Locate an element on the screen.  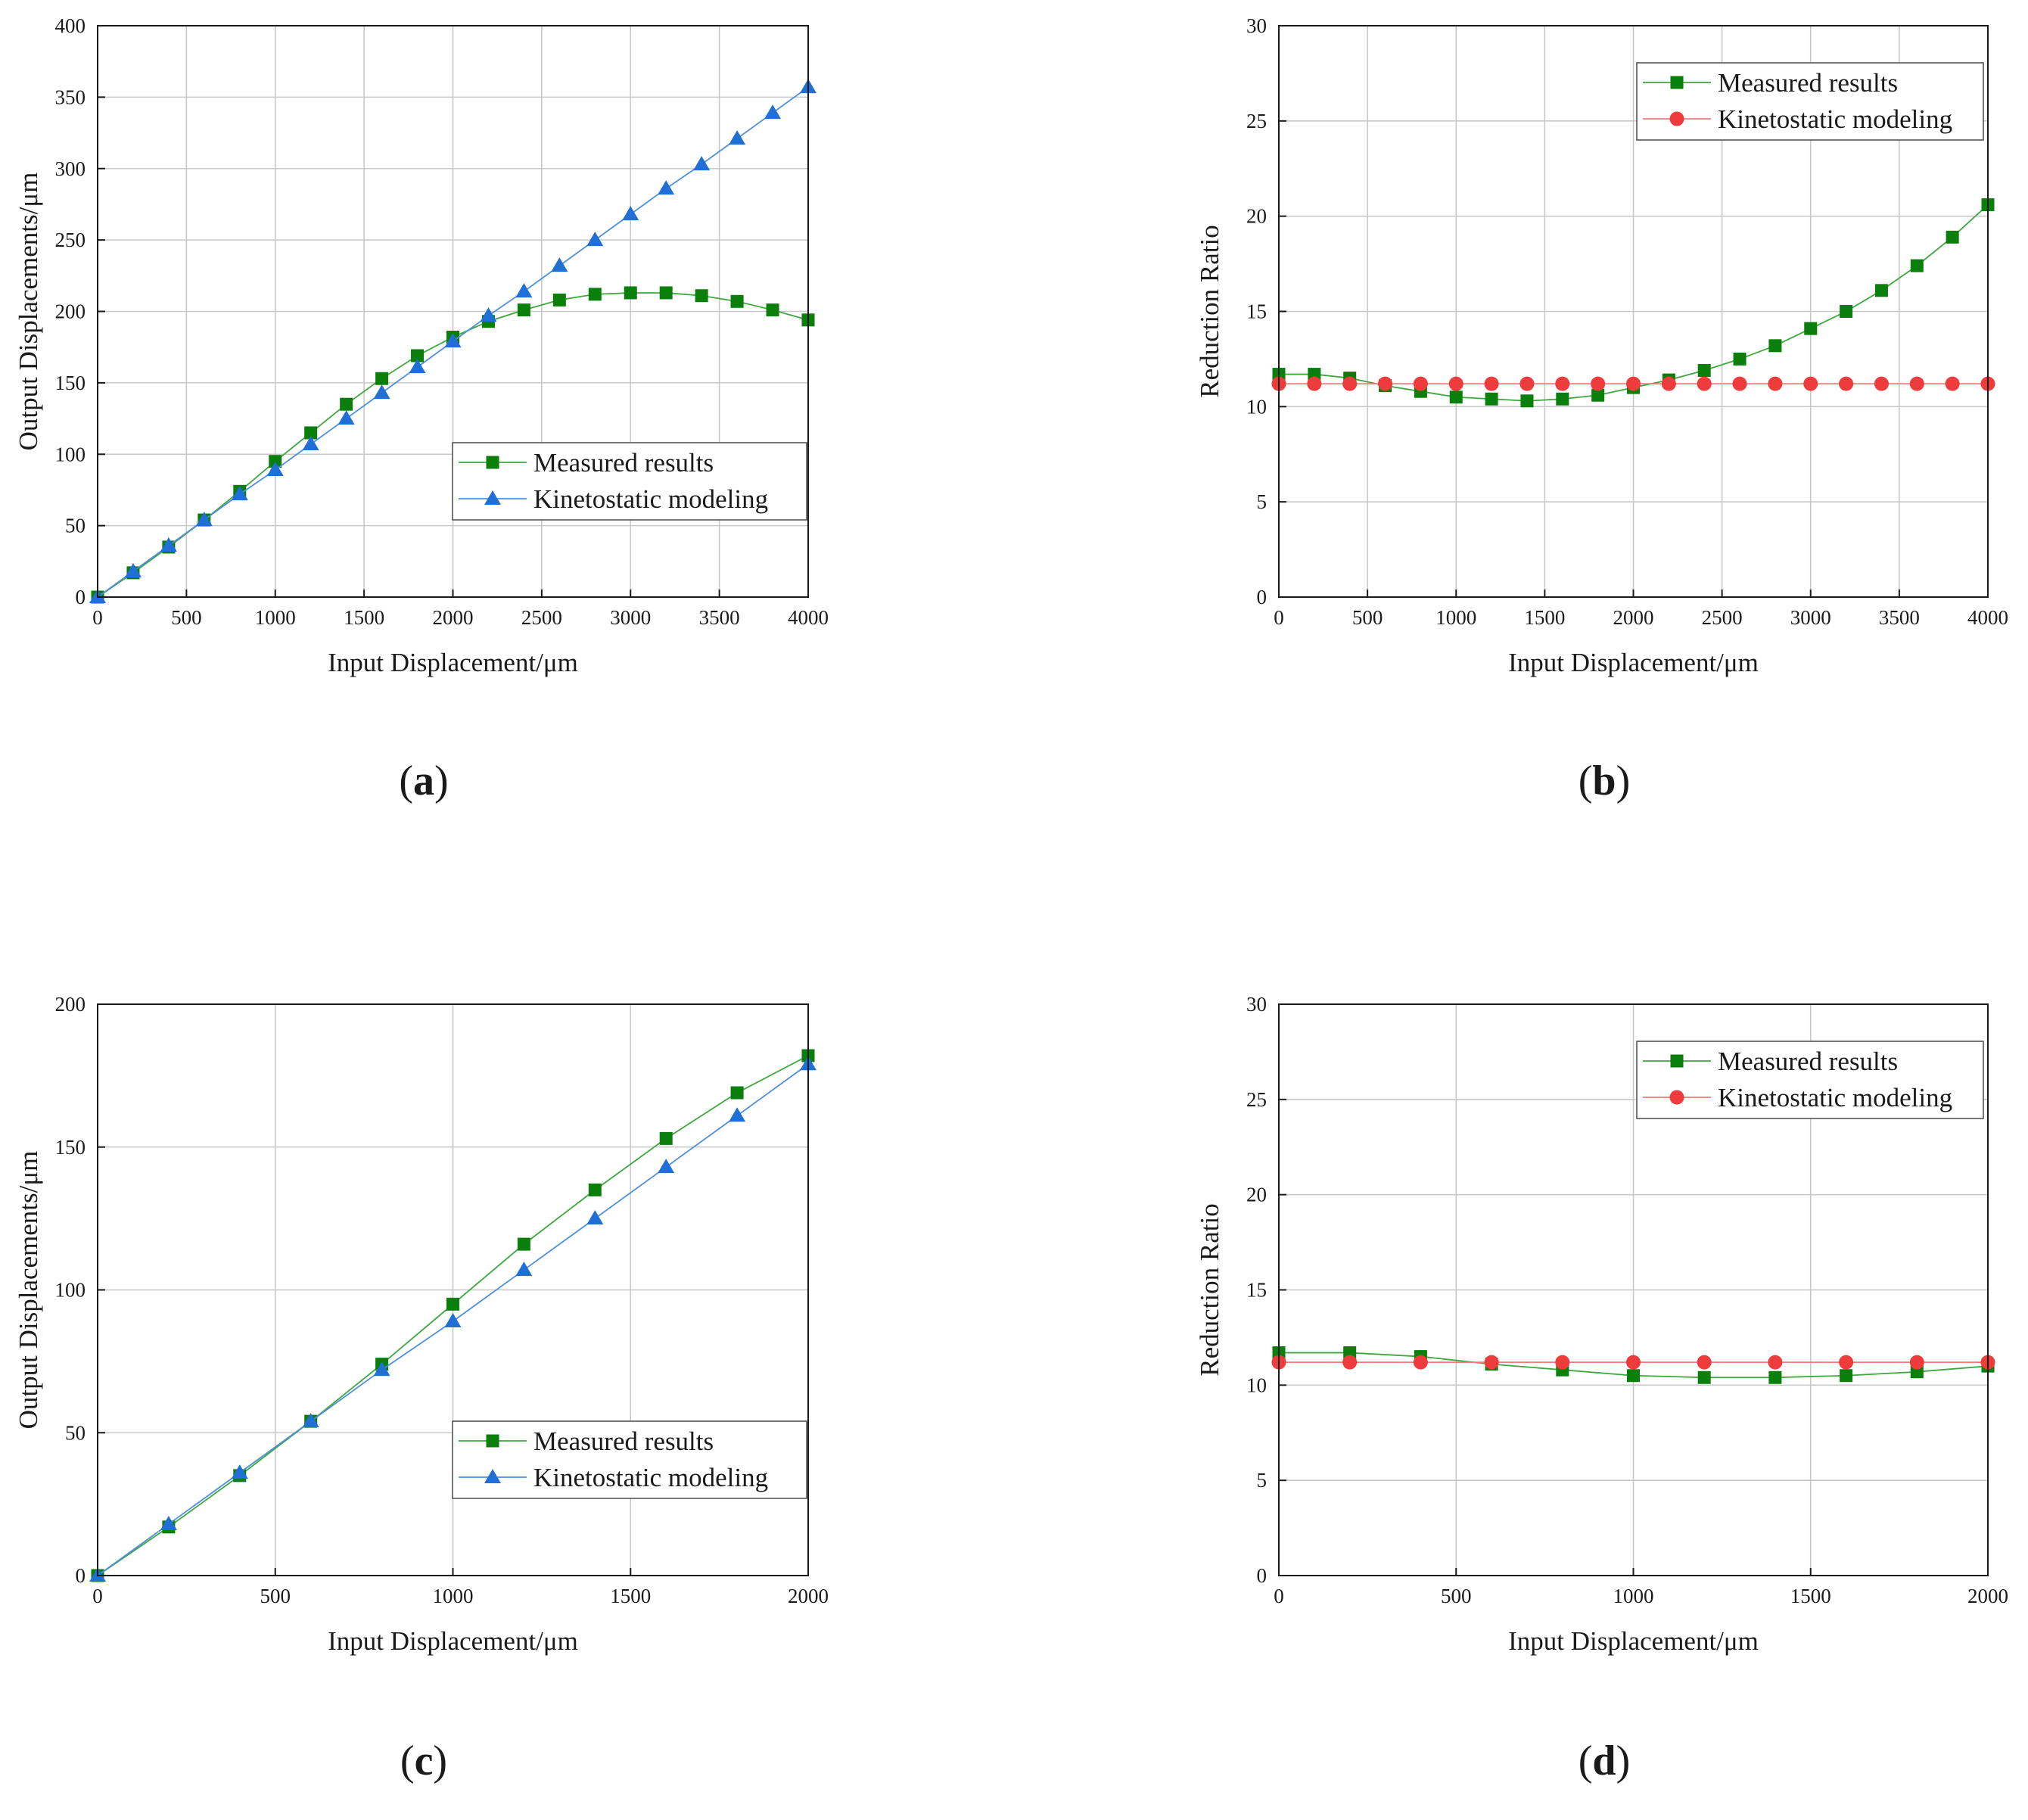
panel-label-close: ) is located at coordinates (440, 1761).